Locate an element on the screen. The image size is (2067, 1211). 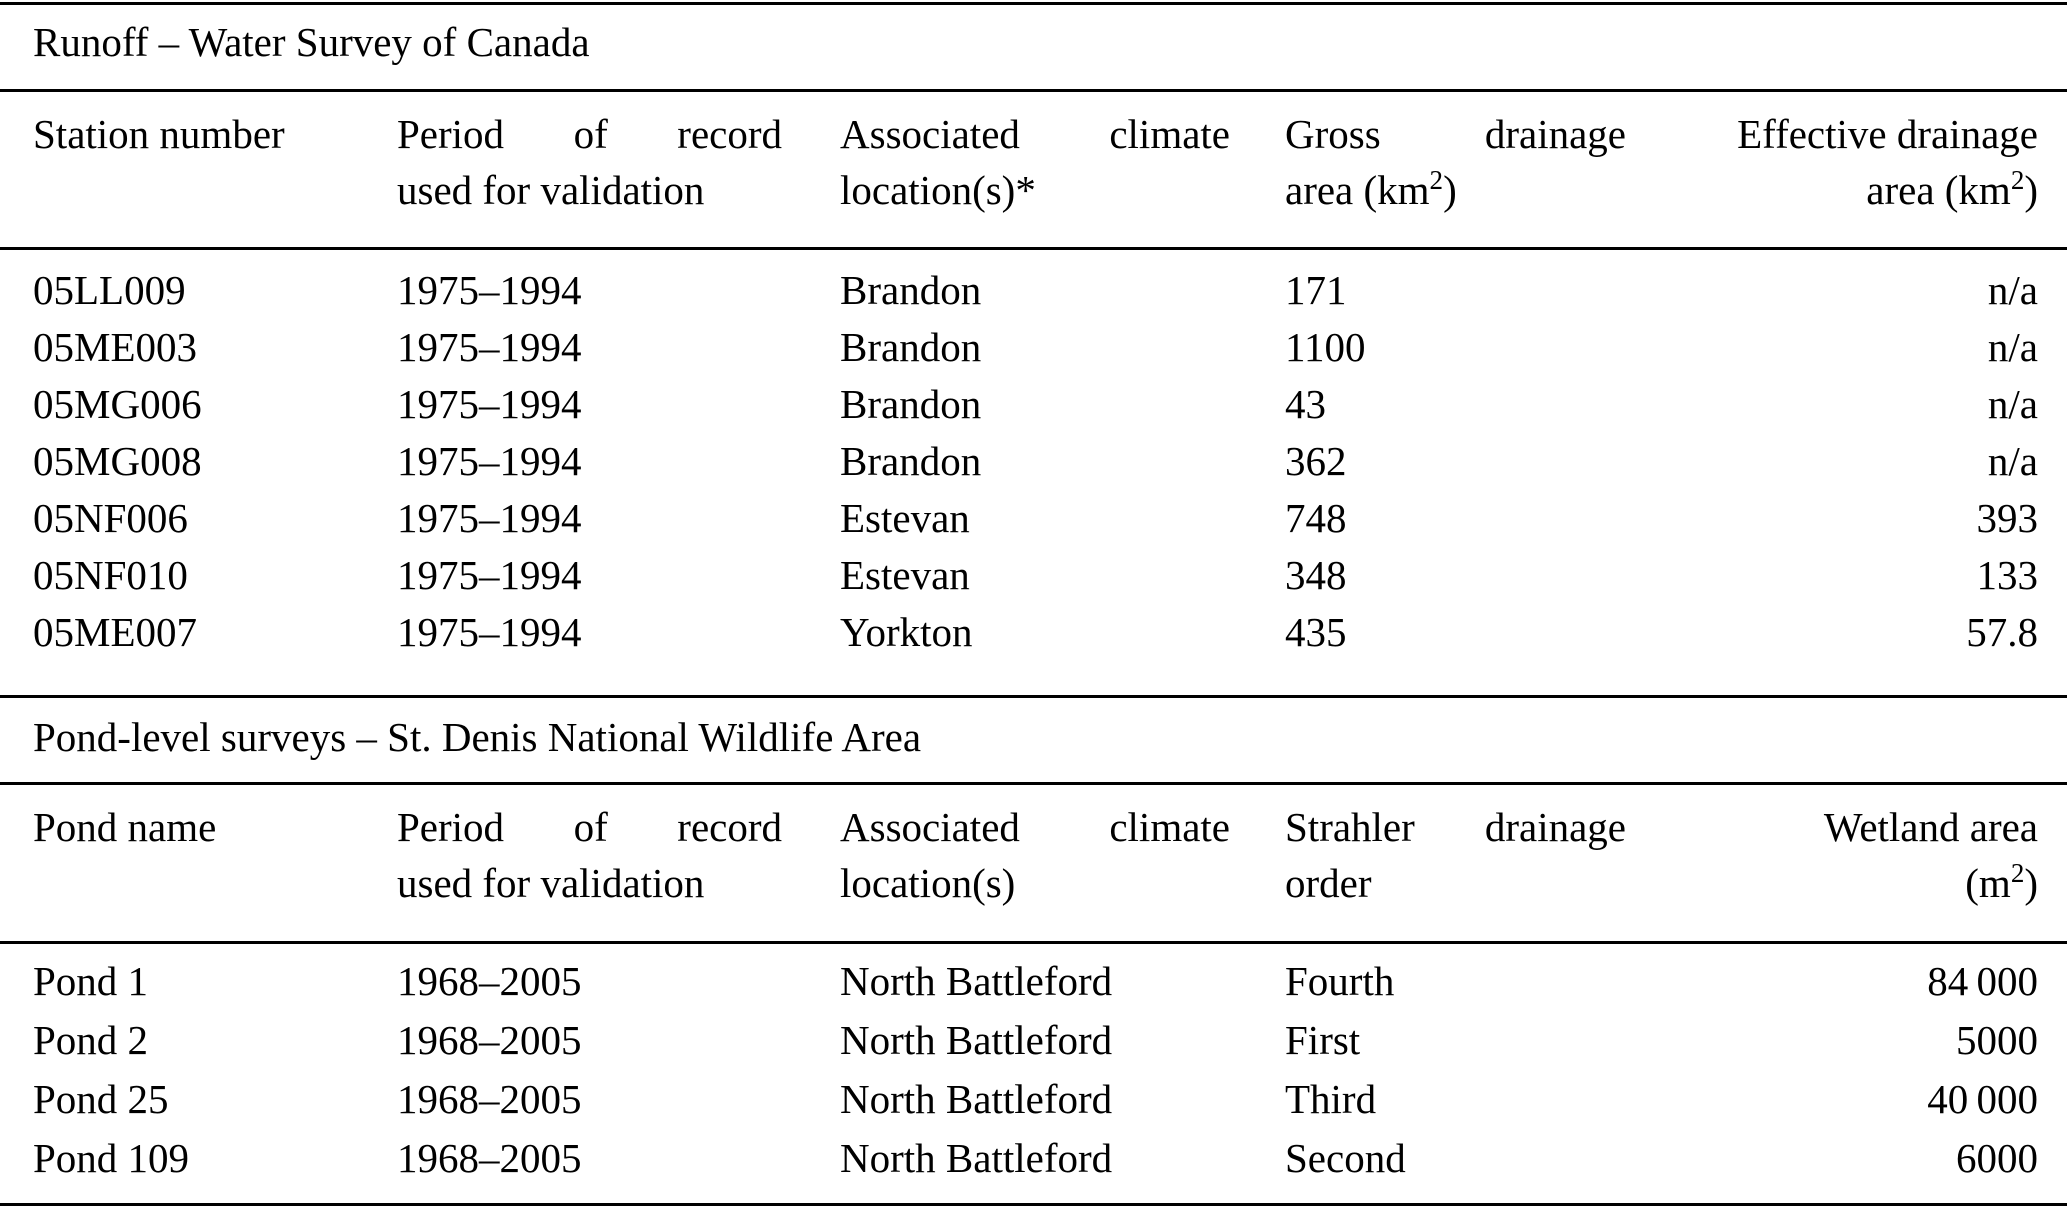
cell-strahler-order: Fourth is located at coordinates (1340, 981).